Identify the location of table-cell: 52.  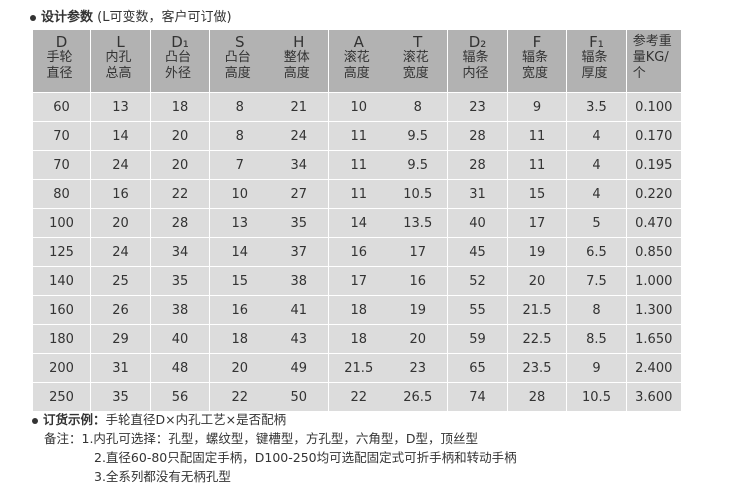
(477, 281).